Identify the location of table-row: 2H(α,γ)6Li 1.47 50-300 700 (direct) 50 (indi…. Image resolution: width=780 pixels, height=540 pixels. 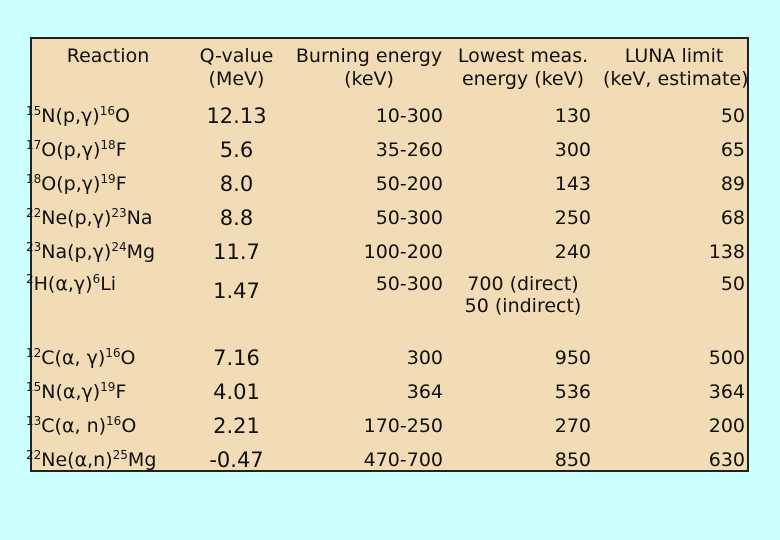
(388, 305).